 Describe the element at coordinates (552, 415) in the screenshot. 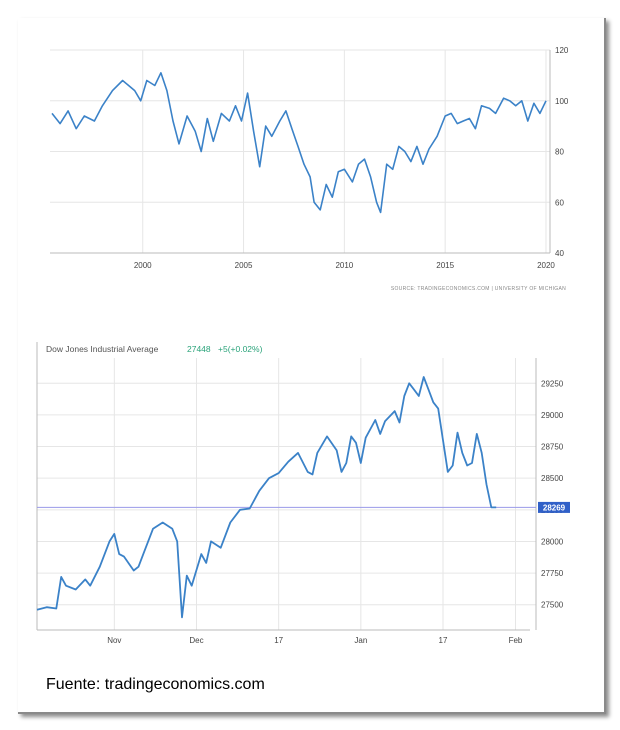

I see `chart2-y-tick-label: 29000` at that location.